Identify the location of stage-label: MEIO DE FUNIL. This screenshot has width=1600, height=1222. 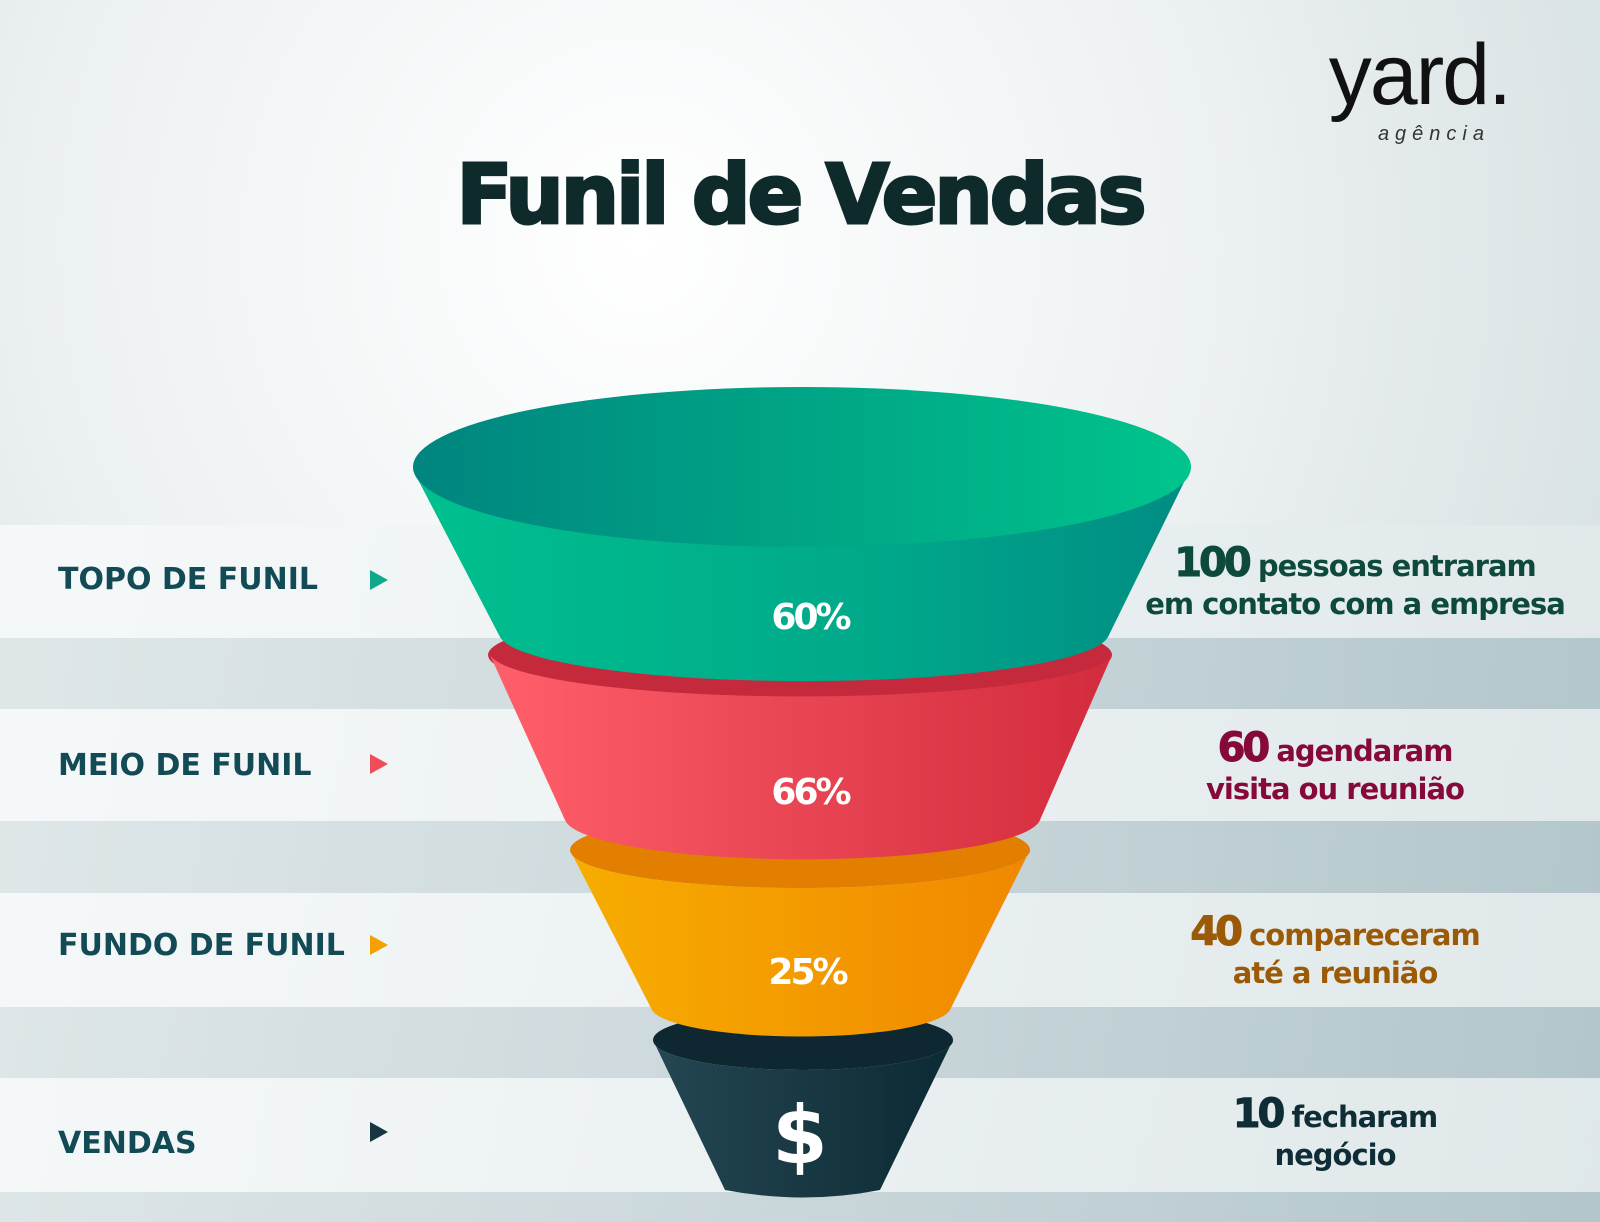
(185, 765).